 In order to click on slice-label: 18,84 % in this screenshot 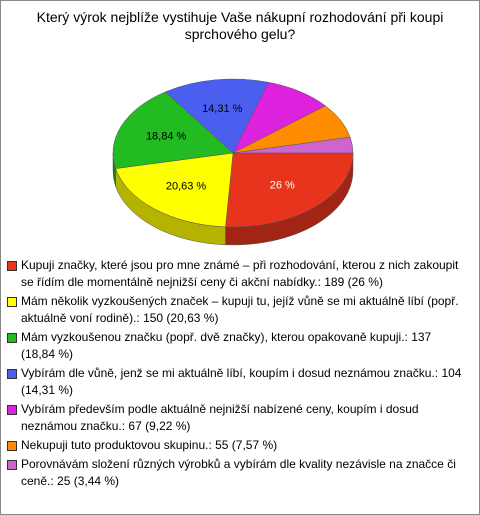, I will do `click(166, 136)`.